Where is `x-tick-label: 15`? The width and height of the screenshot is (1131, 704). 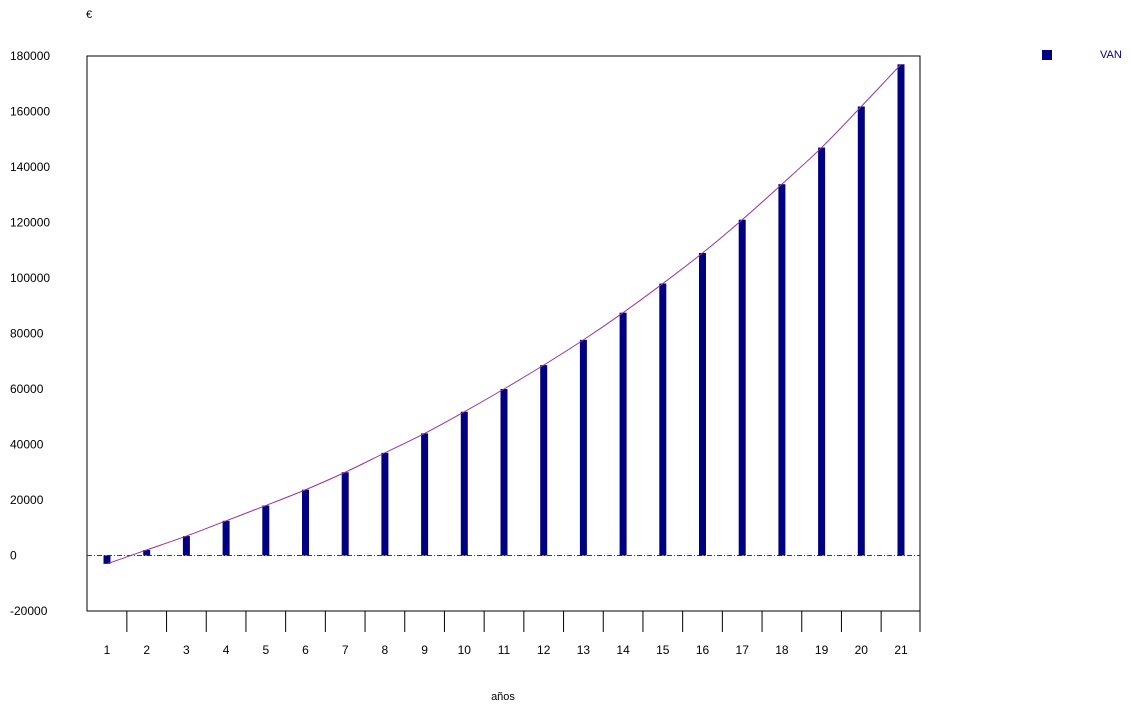 x-tick-label: 15 is located at coordinates (663, 650).